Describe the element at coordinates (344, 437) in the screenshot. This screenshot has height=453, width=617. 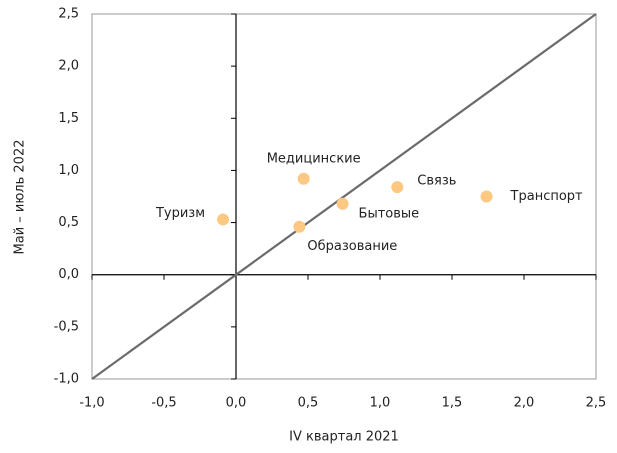
I see `x-axis-title: IV квартал 2021` at that location.